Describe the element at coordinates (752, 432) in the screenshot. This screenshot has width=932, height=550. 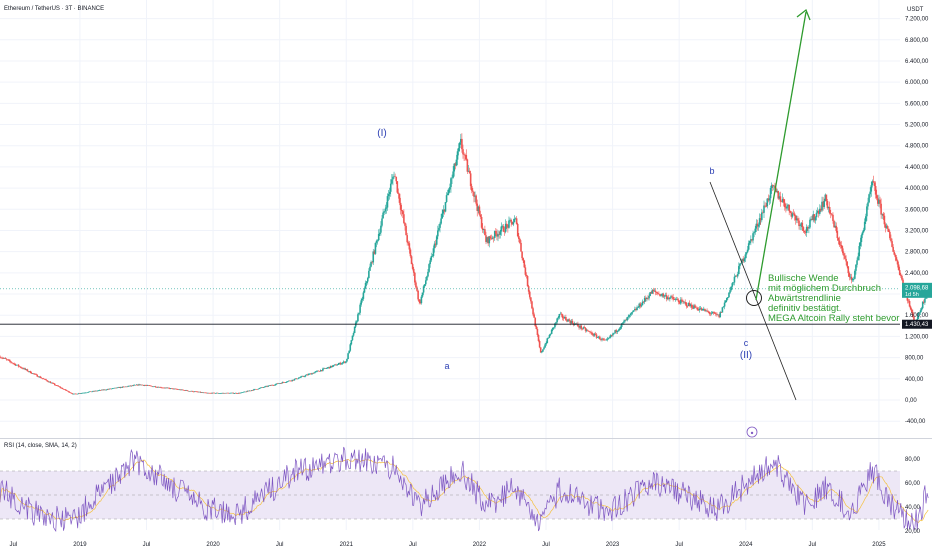
I see `event-marker` at that location.